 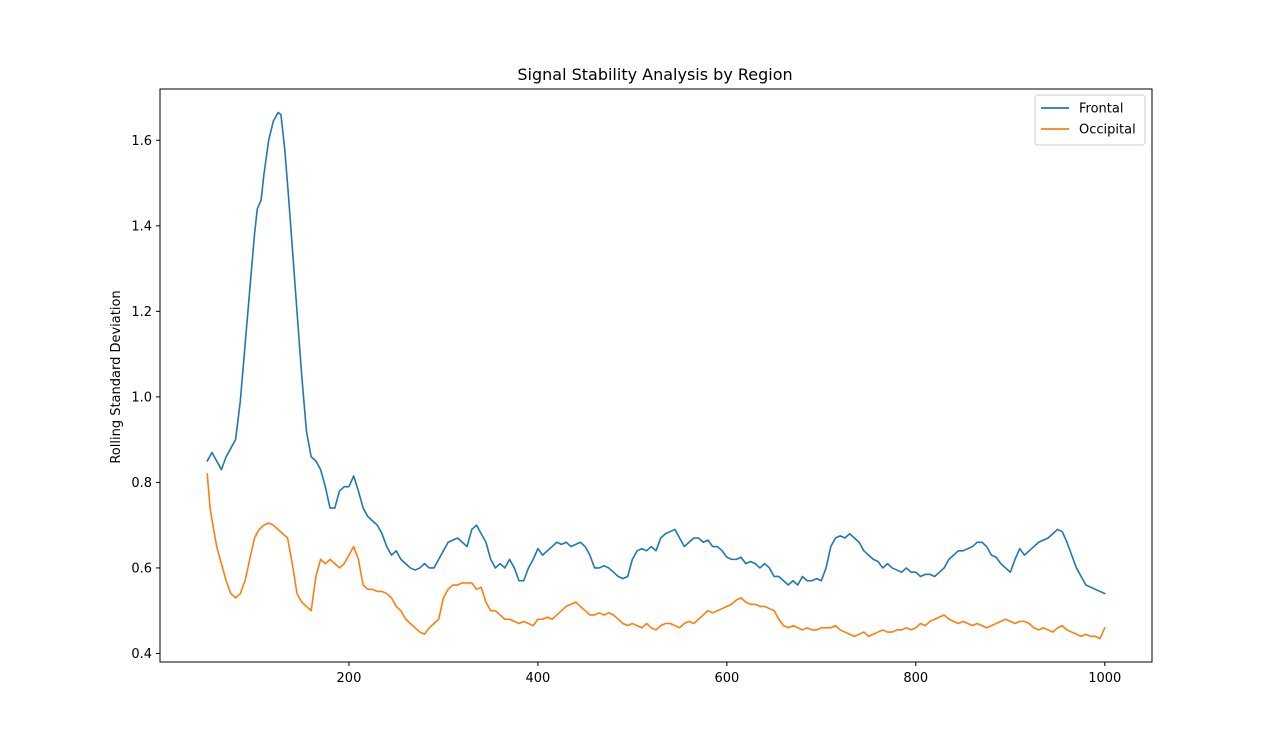 I want to click on y-tick-label: 1.2, so click(x=141, y=312).